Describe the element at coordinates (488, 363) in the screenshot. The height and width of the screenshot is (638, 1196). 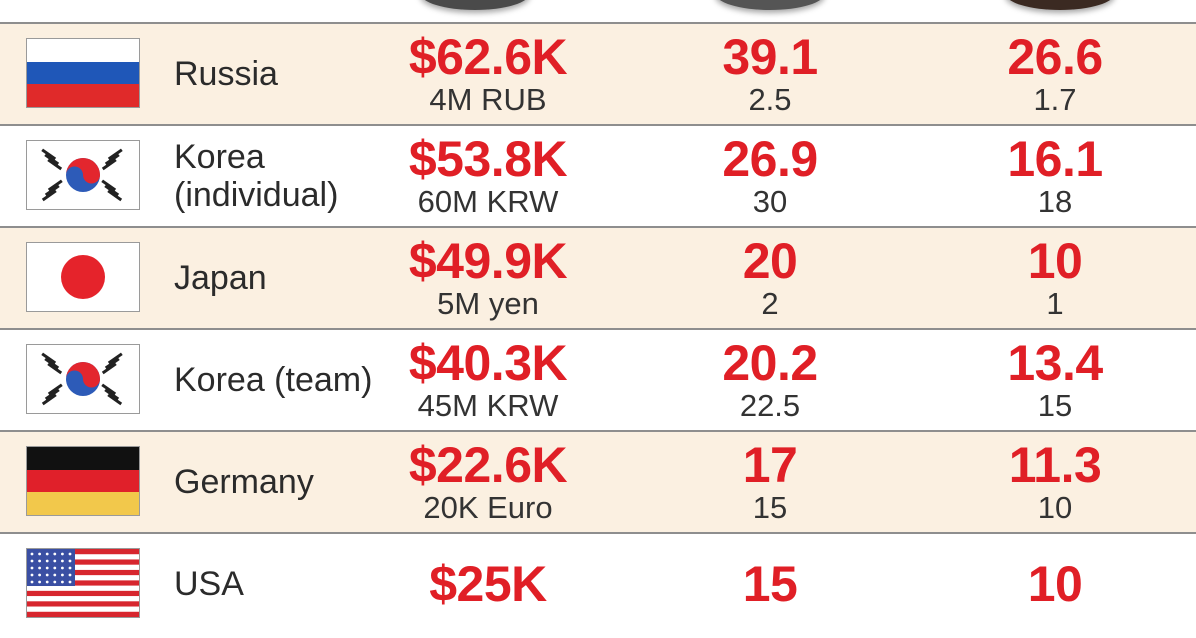
I see `prize-usd: $40.3K` at that location.